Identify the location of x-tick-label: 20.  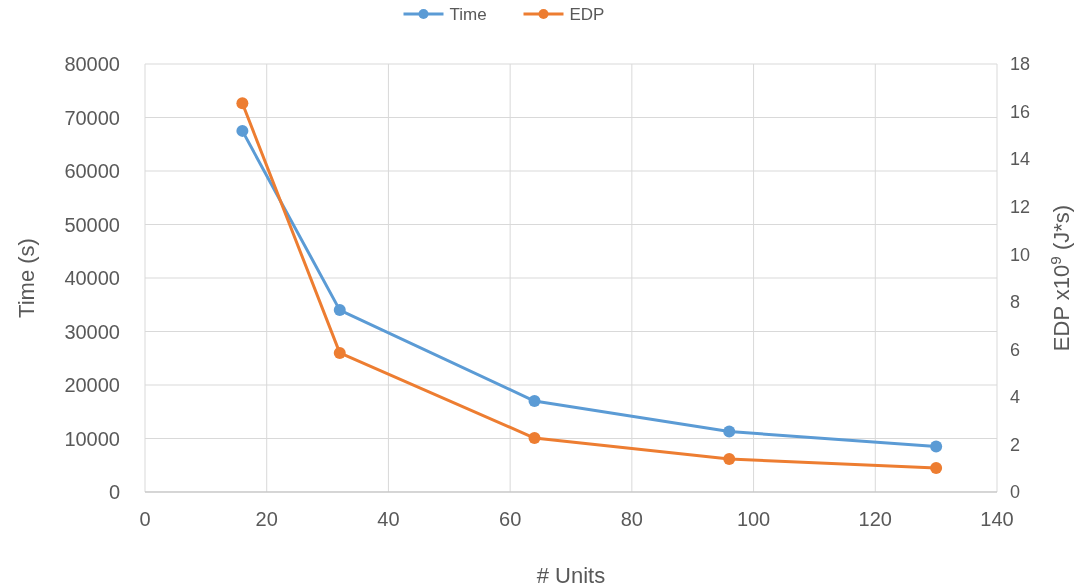
(266, 519).